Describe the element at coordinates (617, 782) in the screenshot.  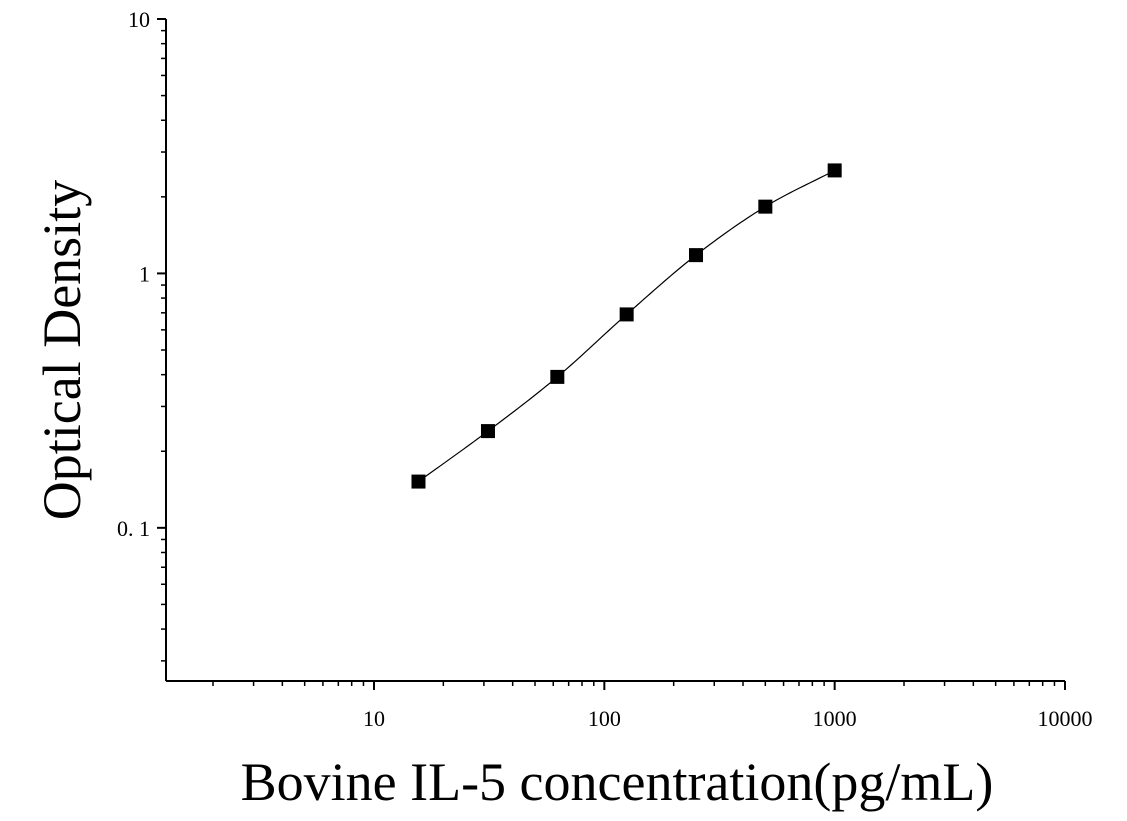
I see `x-axis-title: Bovine IL-5 concentration(pg/mL)` at that location.